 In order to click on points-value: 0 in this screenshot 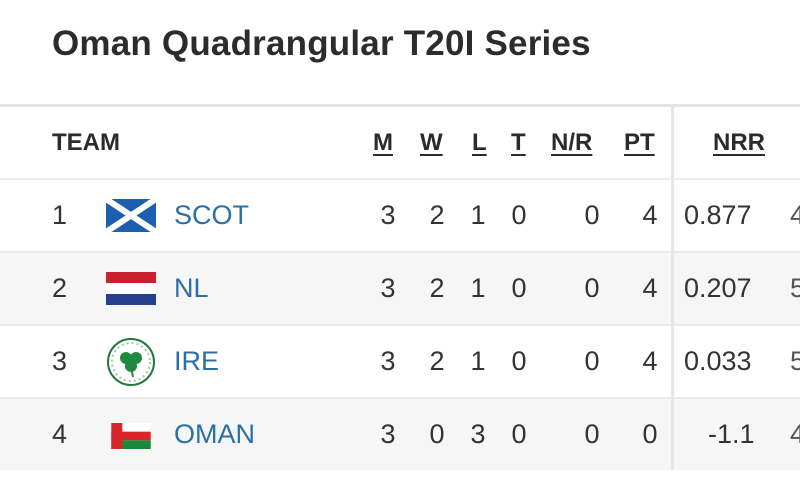, I will do `click(650, 434)`.